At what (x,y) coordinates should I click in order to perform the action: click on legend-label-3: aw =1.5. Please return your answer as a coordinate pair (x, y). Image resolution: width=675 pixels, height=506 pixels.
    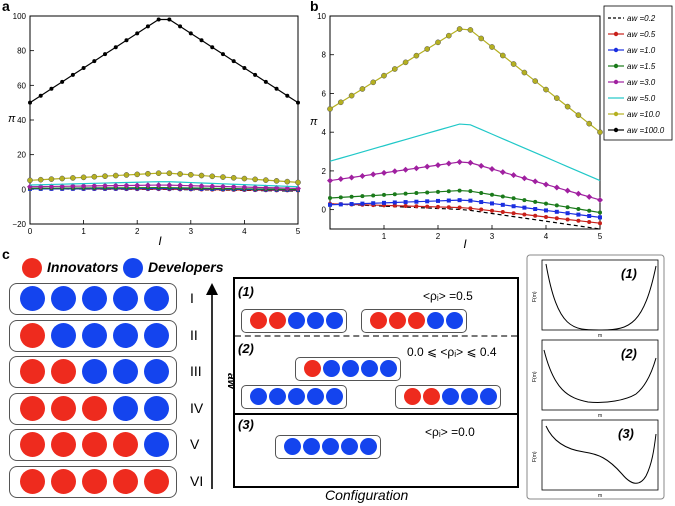
    Looking at the image, I should click on (641, 66).